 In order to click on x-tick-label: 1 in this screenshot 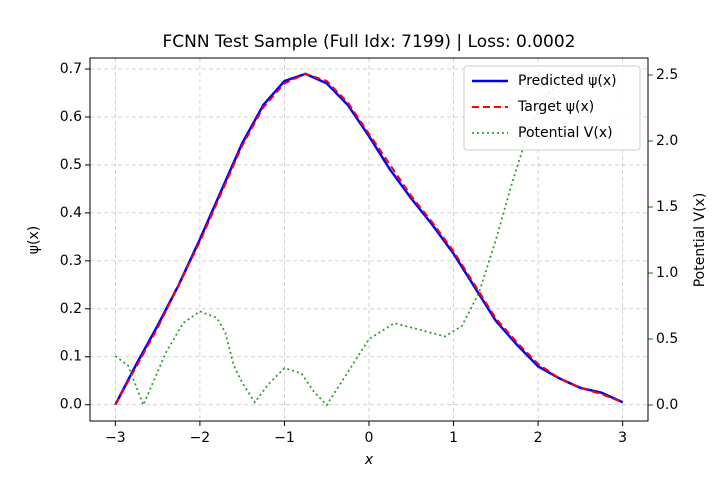, I will do `click(453, 438)`.